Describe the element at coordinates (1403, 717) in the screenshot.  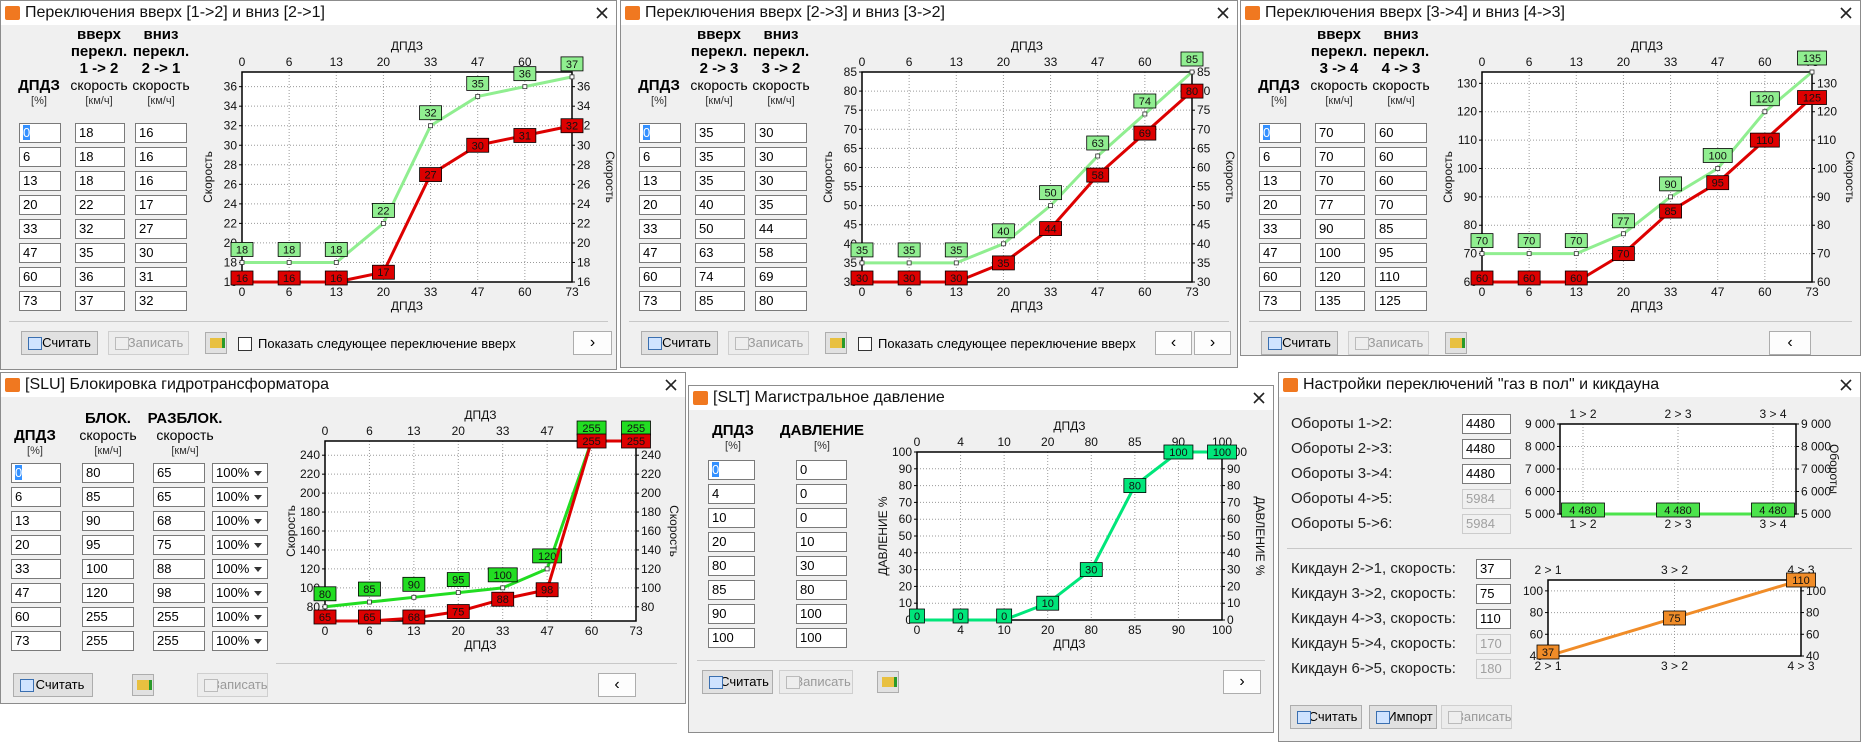
I see `button: Импорт` at that location.